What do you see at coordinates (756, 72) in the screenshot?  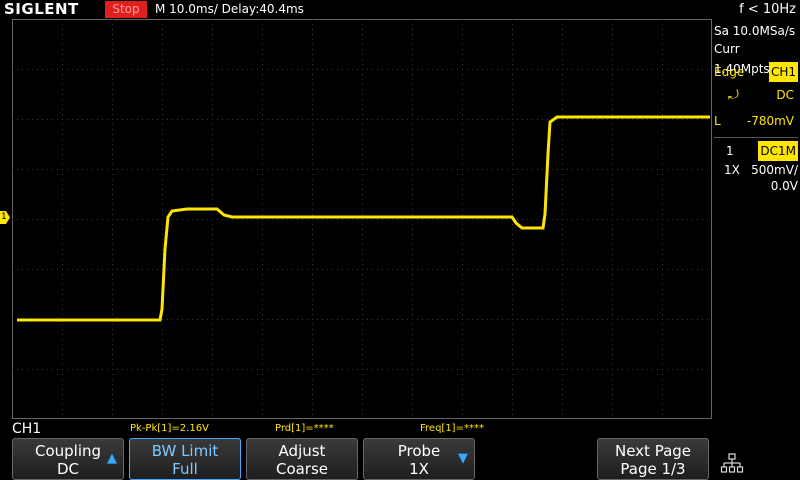 I see `trigger-section: Edge CH1` at bounding box center [756, 72].